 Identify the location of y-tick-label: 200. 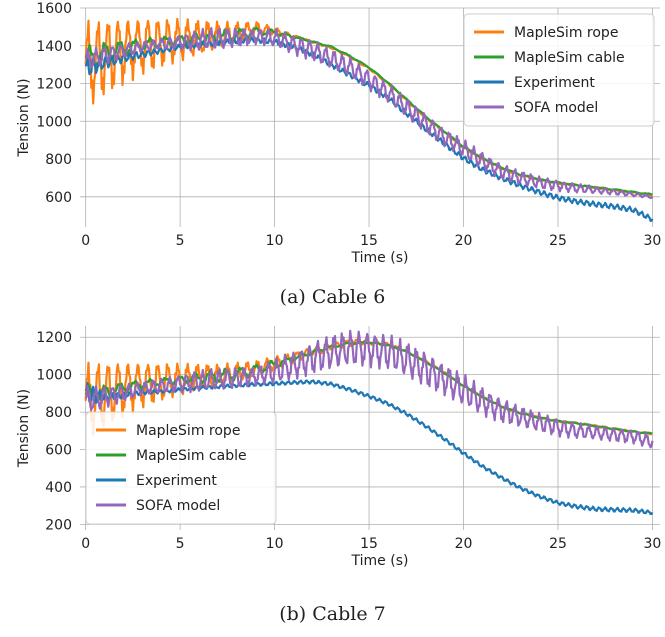
(58, 525).